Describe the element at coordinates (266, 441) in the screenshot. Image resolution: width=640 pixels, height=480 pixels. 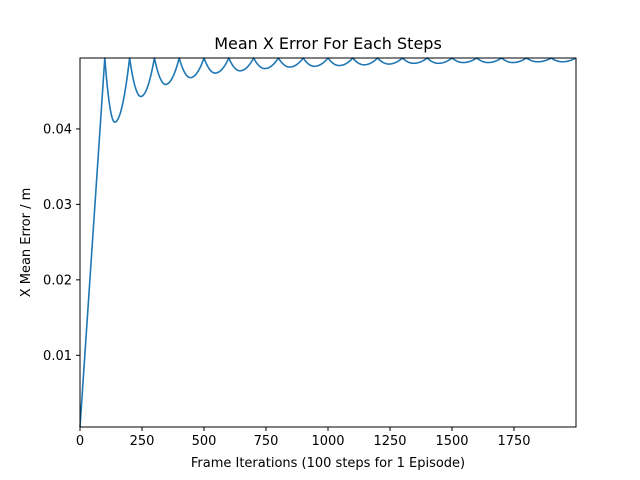
I see `x-tick-label: 750` at that location.